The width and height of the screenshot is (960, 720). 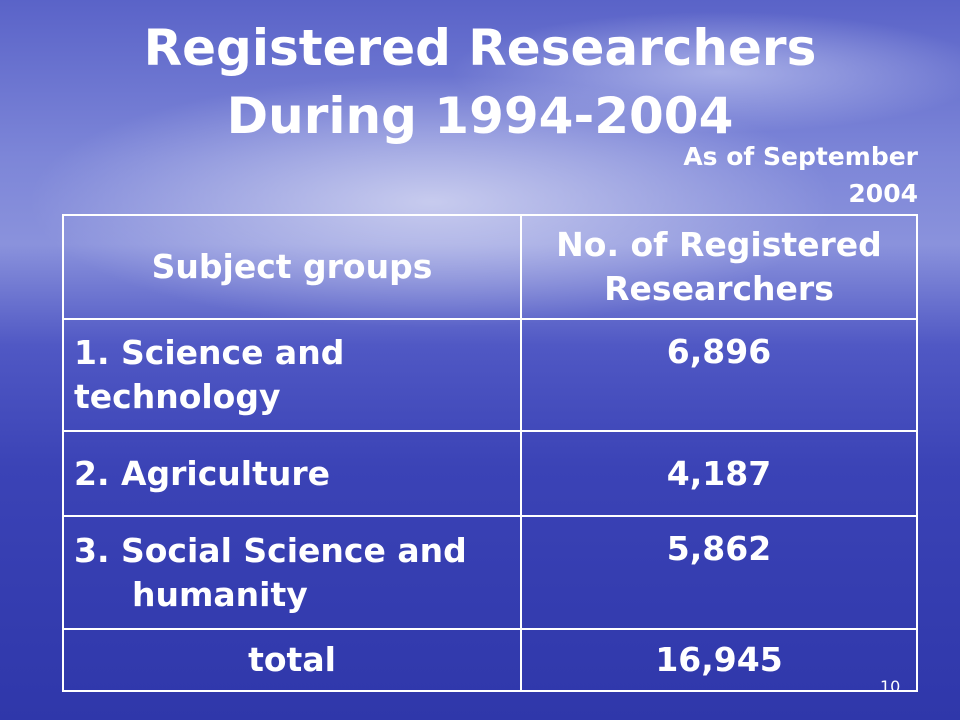 I want to click on row: 2. Agriculture 4,187, so click(x=490, y=473).